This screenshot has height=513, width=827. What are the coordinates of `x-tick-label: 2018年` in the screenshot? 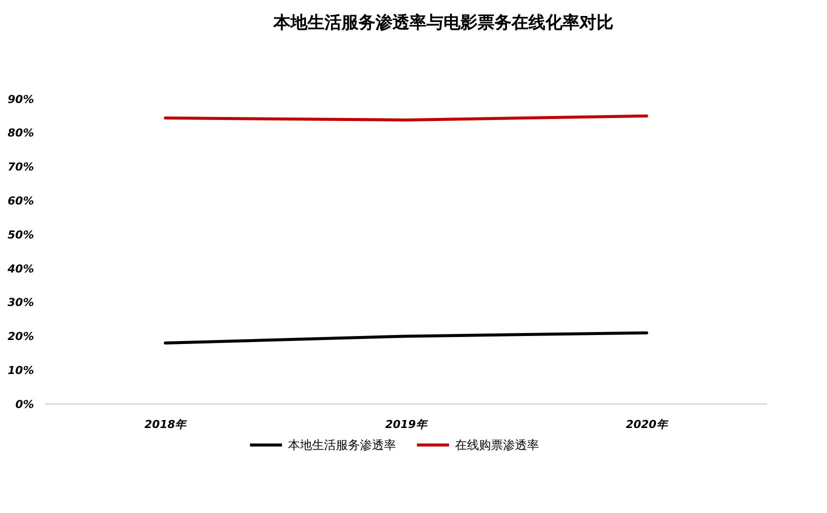 It's located at (166, 424).